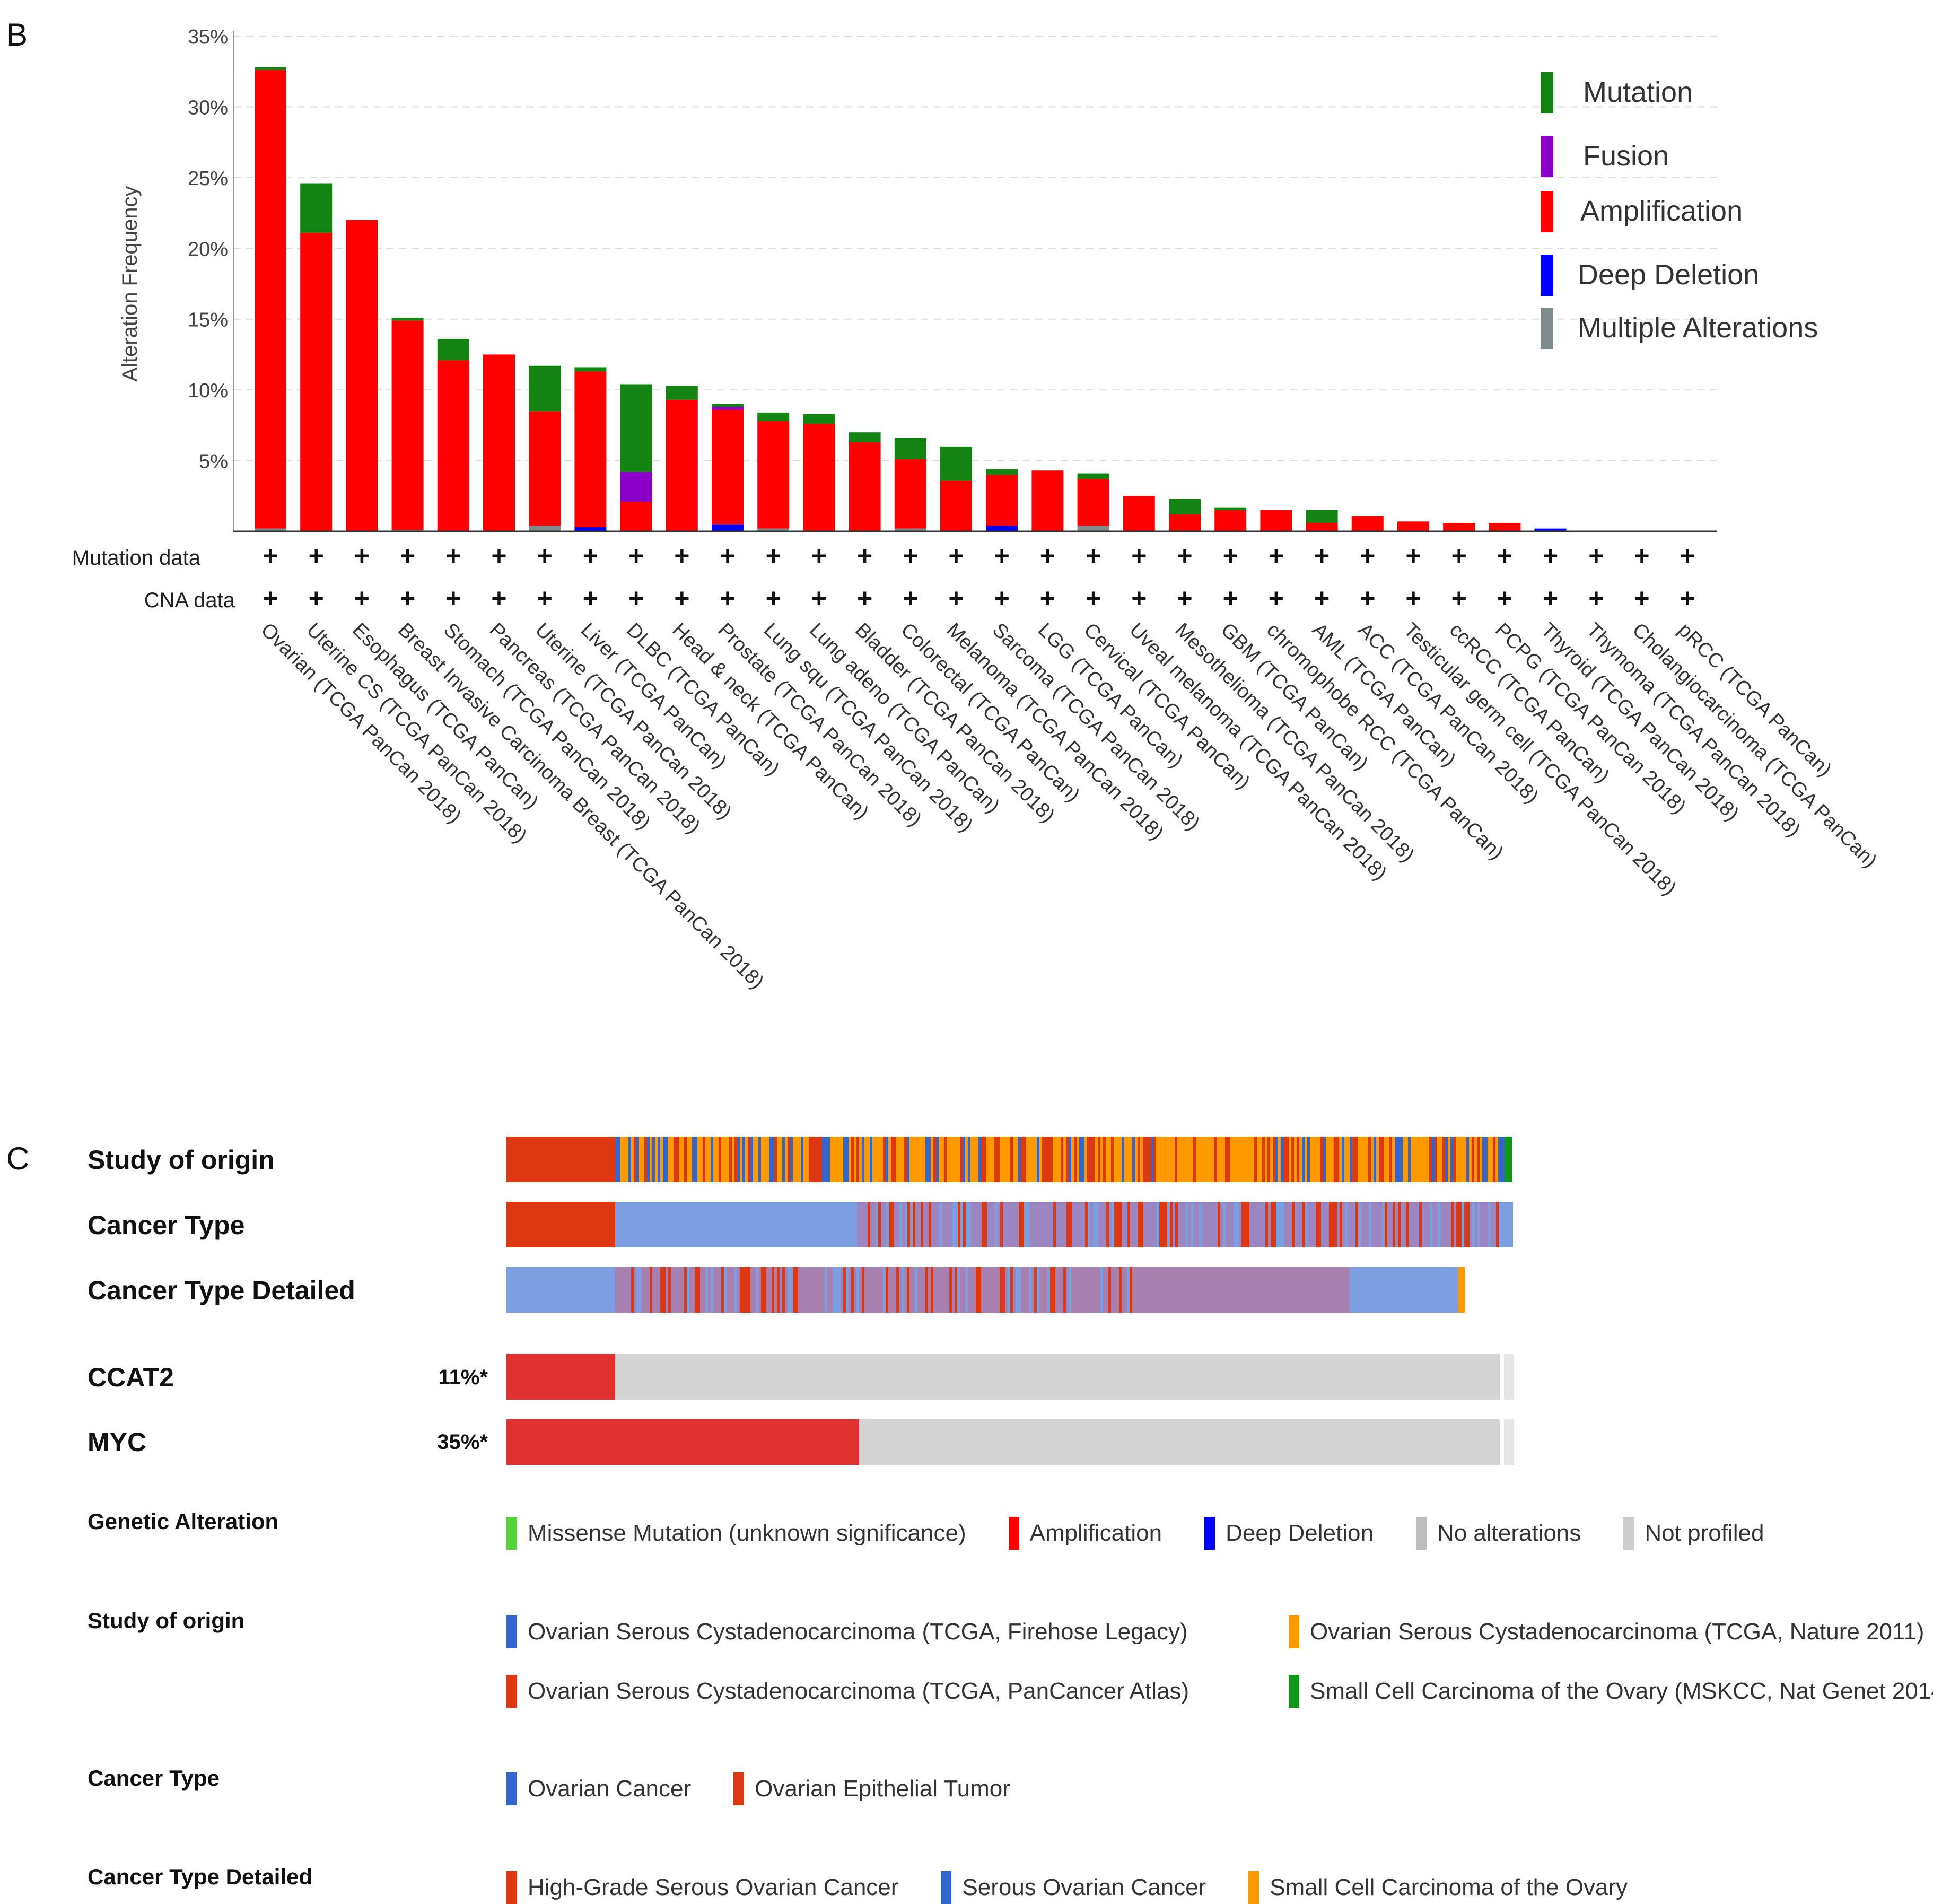  I want to click on y-tick-label: 35%, so click(208, 37).